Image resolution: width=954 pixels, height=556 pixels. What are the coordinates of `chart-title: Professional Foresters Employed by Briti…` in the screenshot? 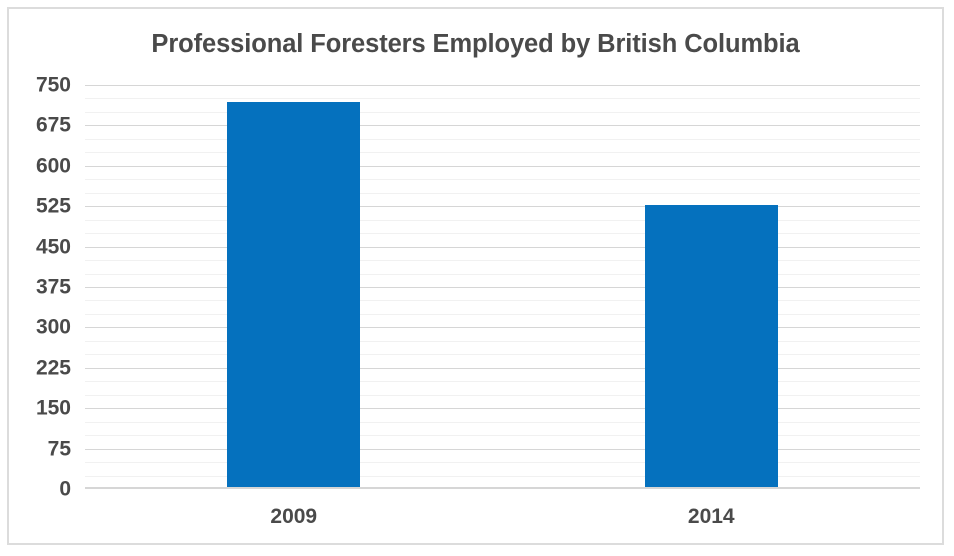 It's located at (475, 44).